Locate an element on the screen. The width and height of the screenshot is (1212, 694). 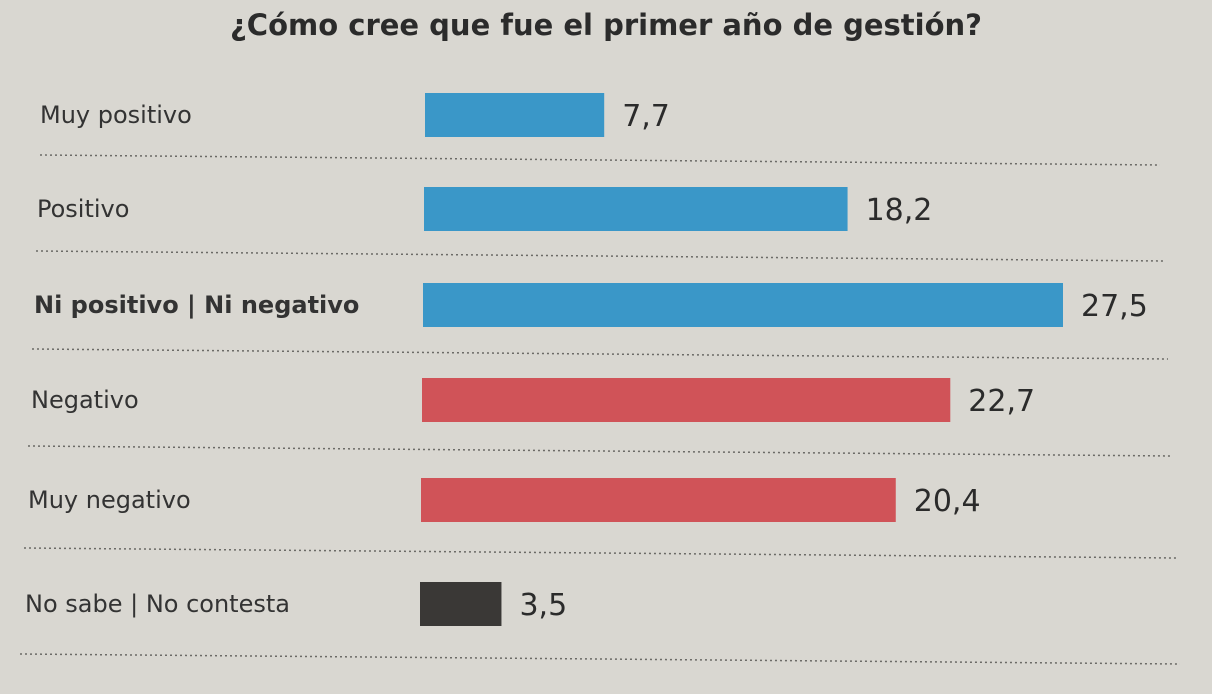
value-label: 20,4 is located at coordinates (947, 501).